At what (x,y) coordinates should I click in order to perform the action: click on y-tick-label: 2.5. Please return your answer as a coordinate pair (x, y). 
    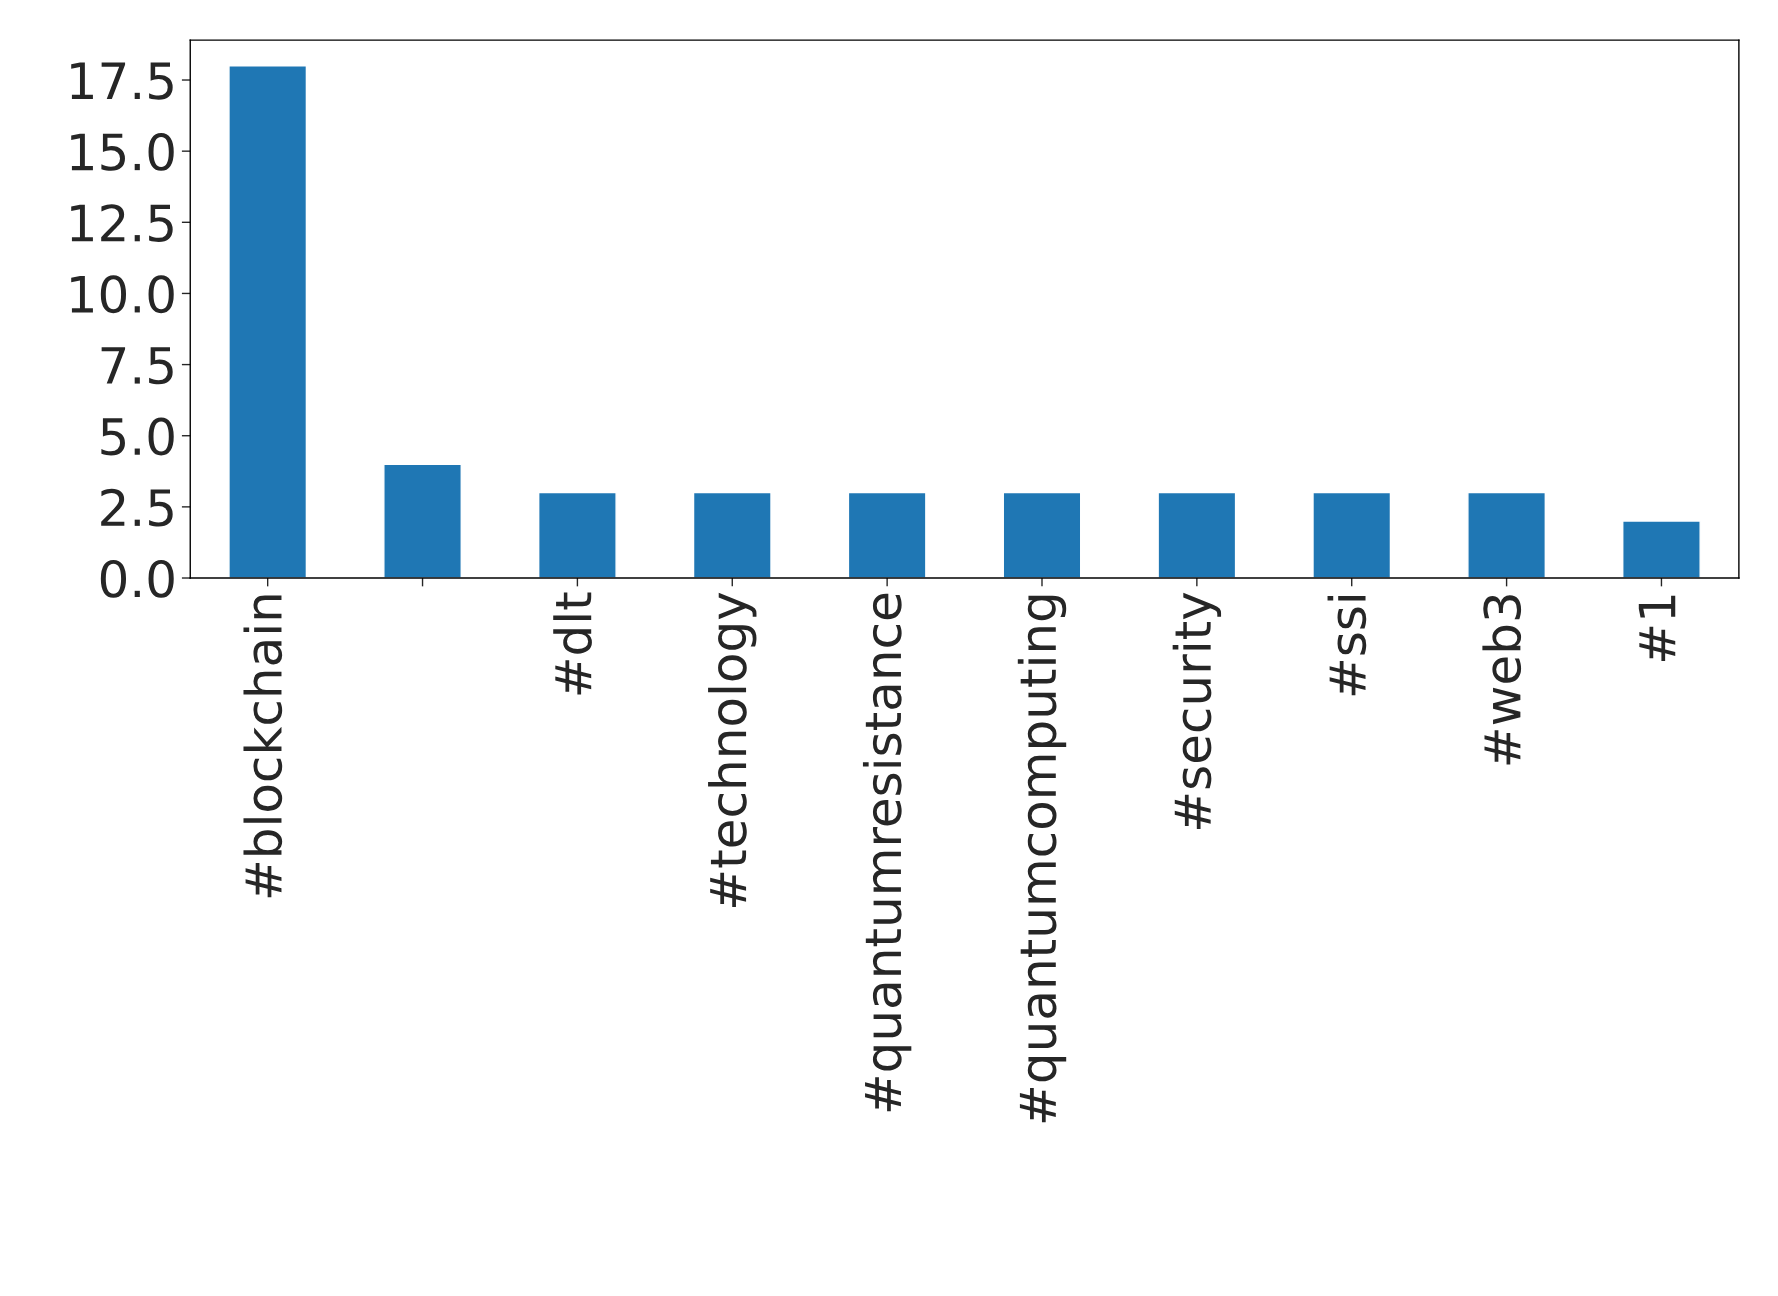
    Looking at the image, I should click on (137, 507).